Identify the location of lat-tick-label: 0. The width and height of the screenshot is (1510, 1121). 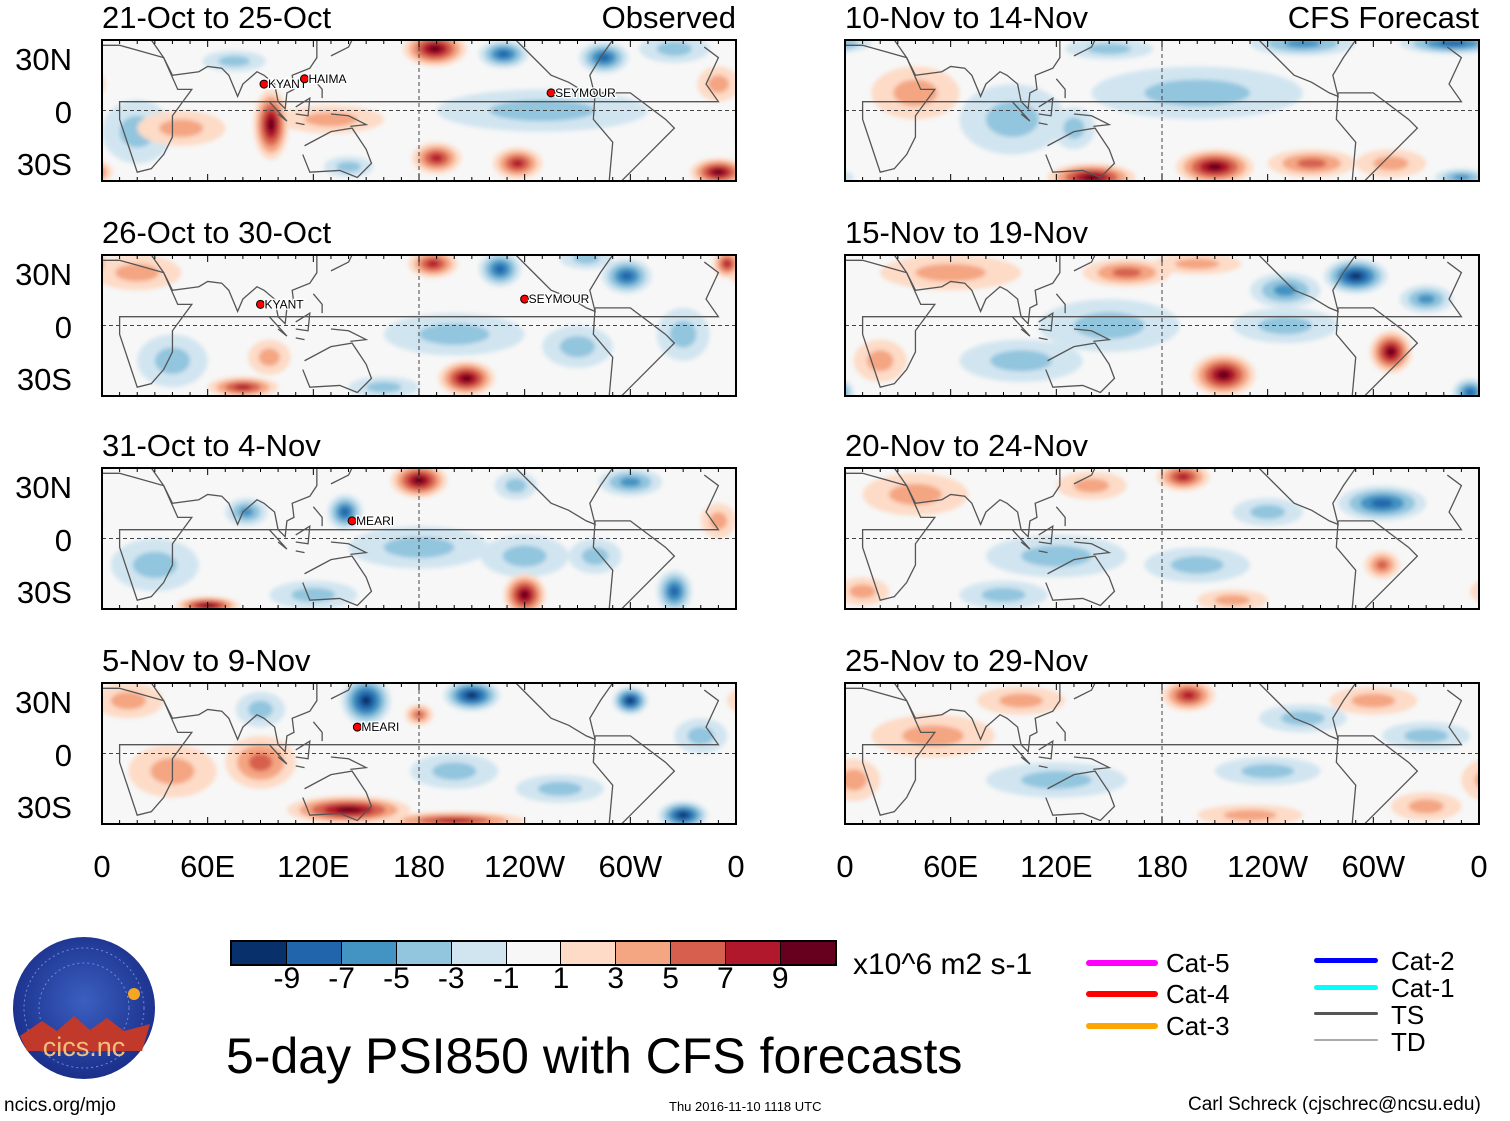
(63, 540).